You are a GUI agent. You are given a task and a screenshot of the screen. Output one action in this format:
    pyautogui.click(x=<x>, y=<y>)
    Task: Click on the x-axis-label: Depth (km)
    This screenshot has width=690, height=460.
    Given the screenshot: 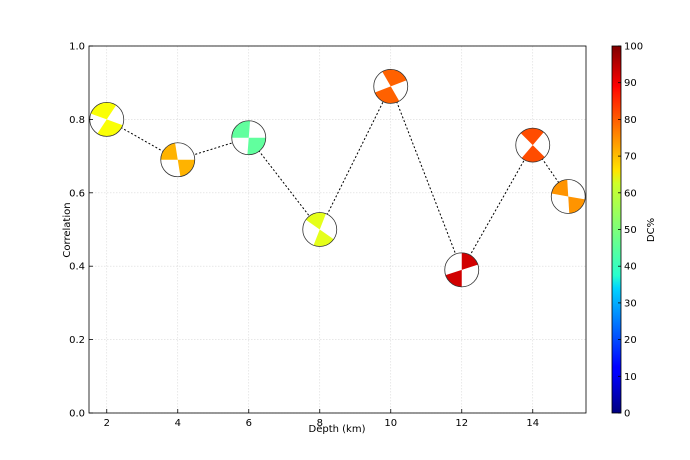 What is the action you would take?
    pyautogui.click(x=337, y=429)
    